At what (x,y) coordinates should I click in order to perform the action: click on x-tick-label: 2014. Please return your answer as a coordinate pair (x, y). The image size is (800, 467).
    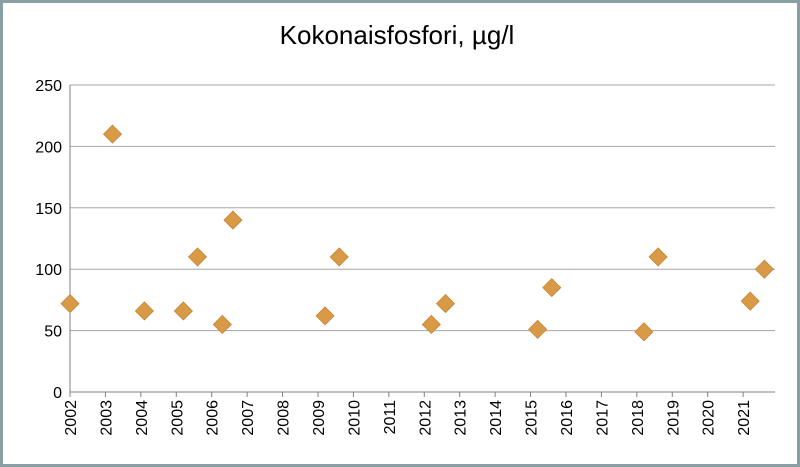
    Looking at the image, I should click on (496, 418).